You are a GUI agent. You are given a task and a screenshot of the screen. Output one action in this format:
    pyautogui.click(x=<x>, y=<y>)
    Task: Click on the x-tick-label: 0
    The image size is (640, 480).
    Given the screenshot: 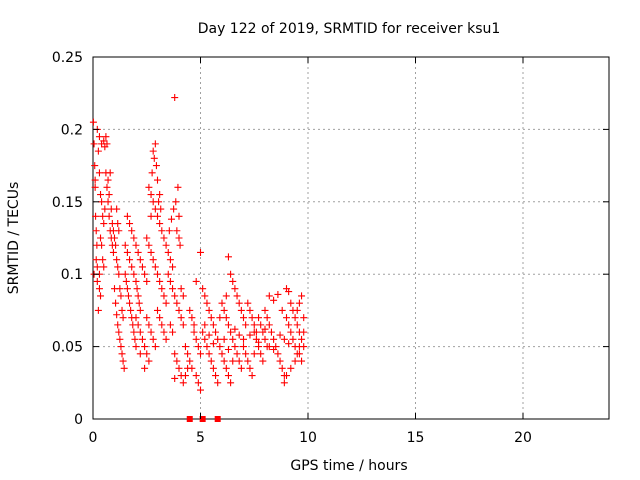 What is the action you would take?
    pyautogui.click(x=93, y=438)
    